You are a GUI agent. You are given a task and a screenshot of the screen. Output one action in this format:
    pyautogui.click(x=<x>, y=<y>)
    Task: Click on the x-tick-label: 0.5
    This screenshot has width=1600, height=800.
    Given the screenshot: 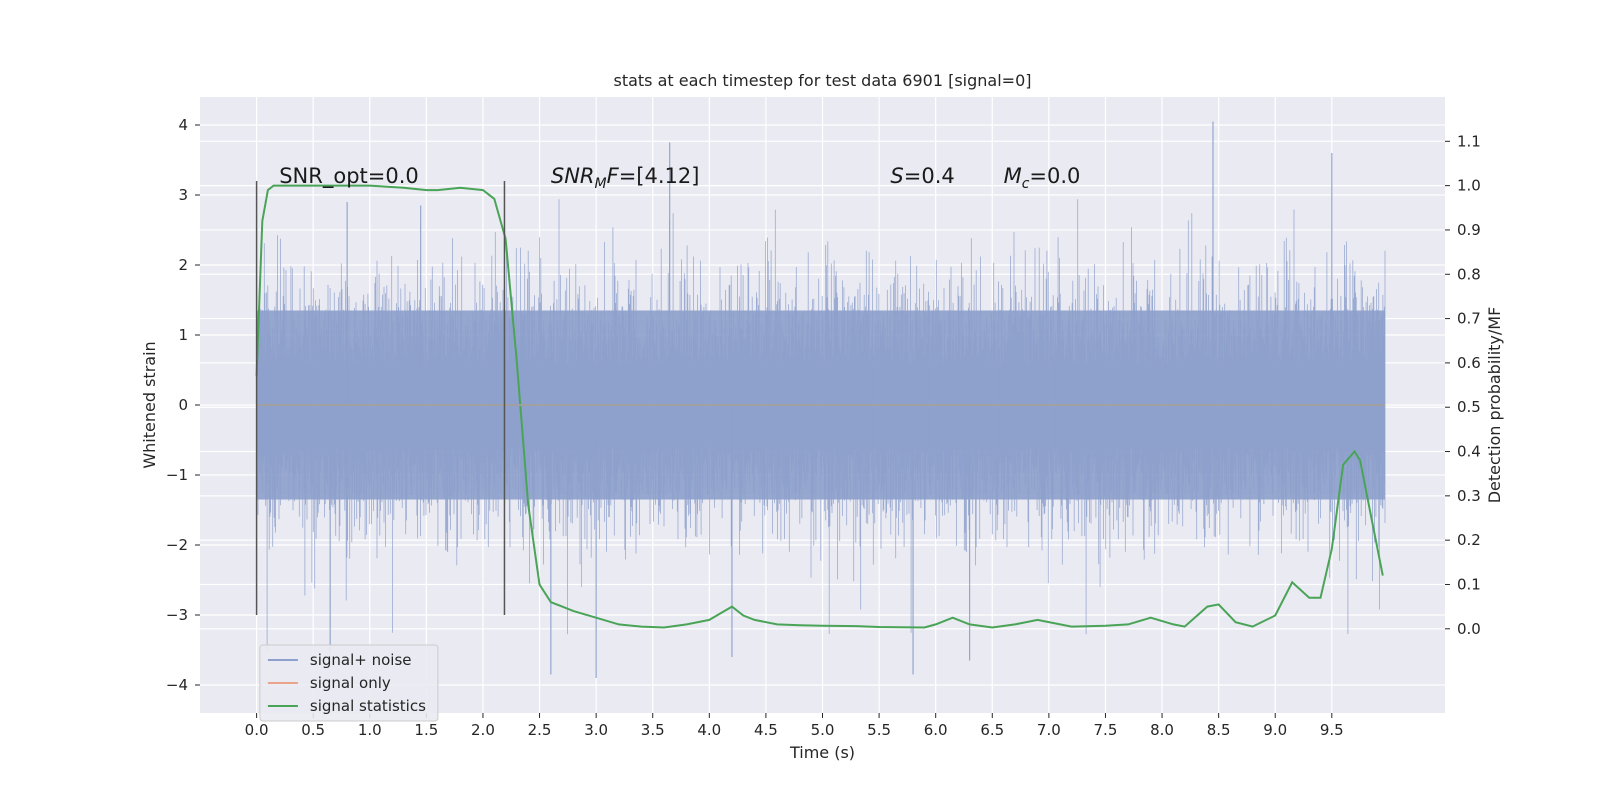 What is the action you would take?
    pyautogui.click(x=313, y=730)
    